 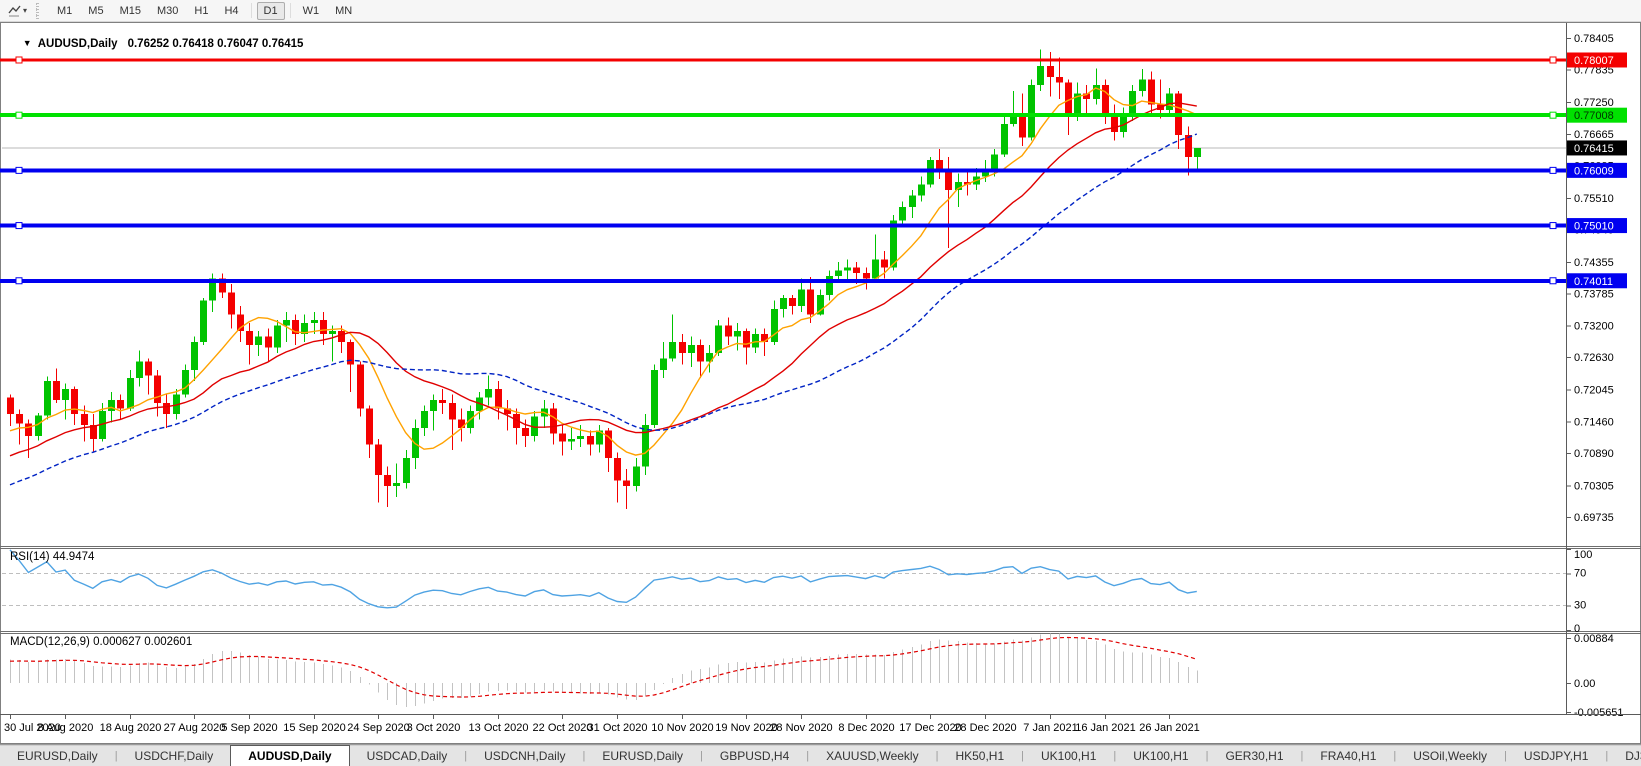 What do you see at coordinates (1594, 61) in the screenshot?
I see `svg-text: 0.78007` at bounding box center [1594, 61].